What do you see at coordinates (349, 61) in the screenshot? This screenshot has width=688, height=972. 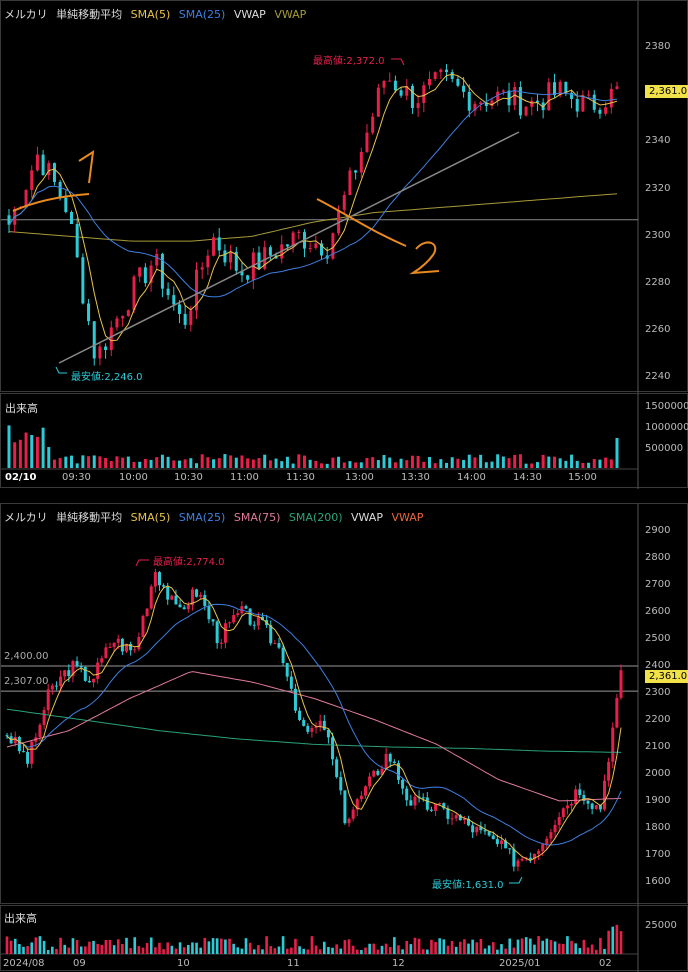 I see `high-price-label: 最高値:2,372.0` at bounding box center [349, 61].